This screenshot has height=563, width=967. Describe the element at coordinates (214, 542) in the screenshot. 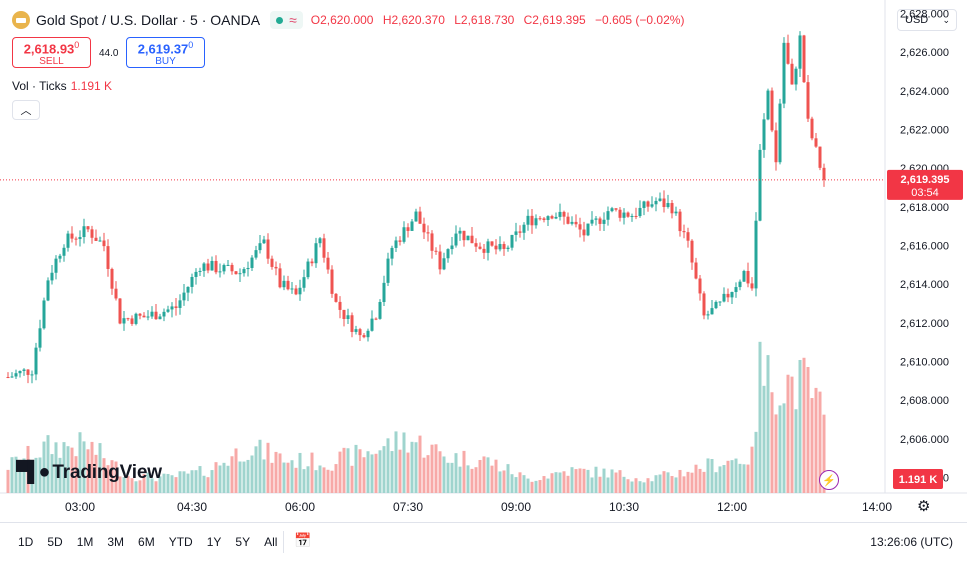

I see `range-button-1y: 1Y` at that location.